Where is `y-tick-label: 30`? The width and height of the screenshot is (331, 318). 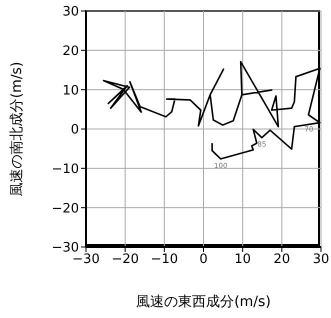 y-tick-label: 30 is located at coordinates (70, 12).